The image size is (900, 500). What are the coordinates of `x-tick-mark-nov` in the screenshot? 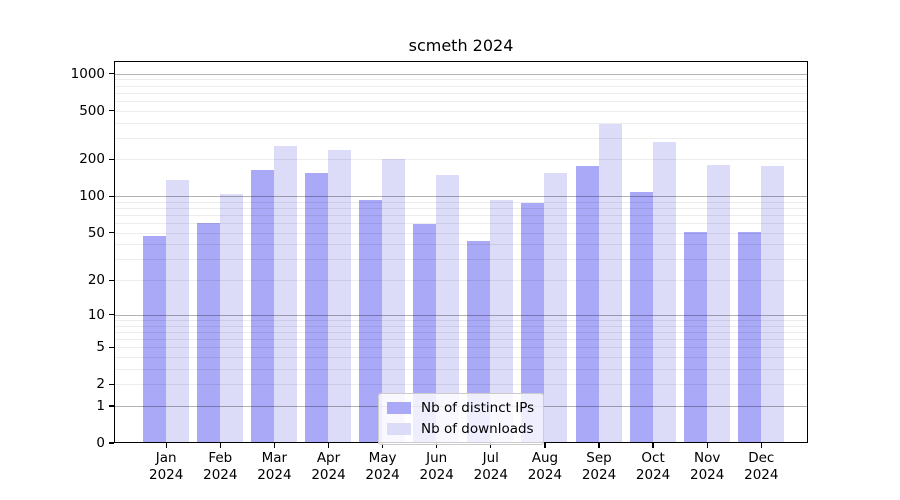 It's located at (707, 445).